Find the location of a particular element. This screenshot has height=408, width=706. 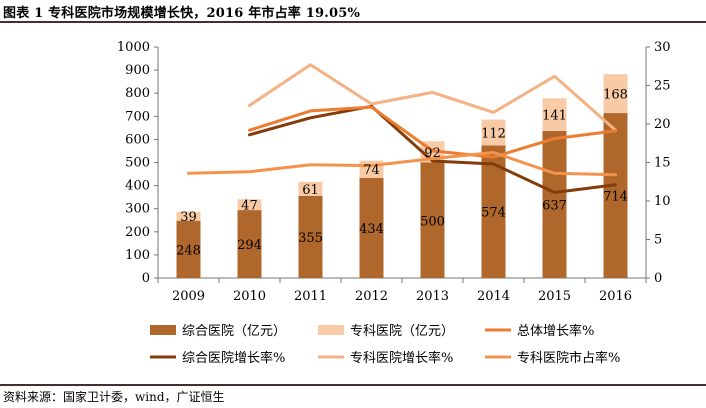

x-axis-tick-label: 2012 is located at coordinates (371, 296).